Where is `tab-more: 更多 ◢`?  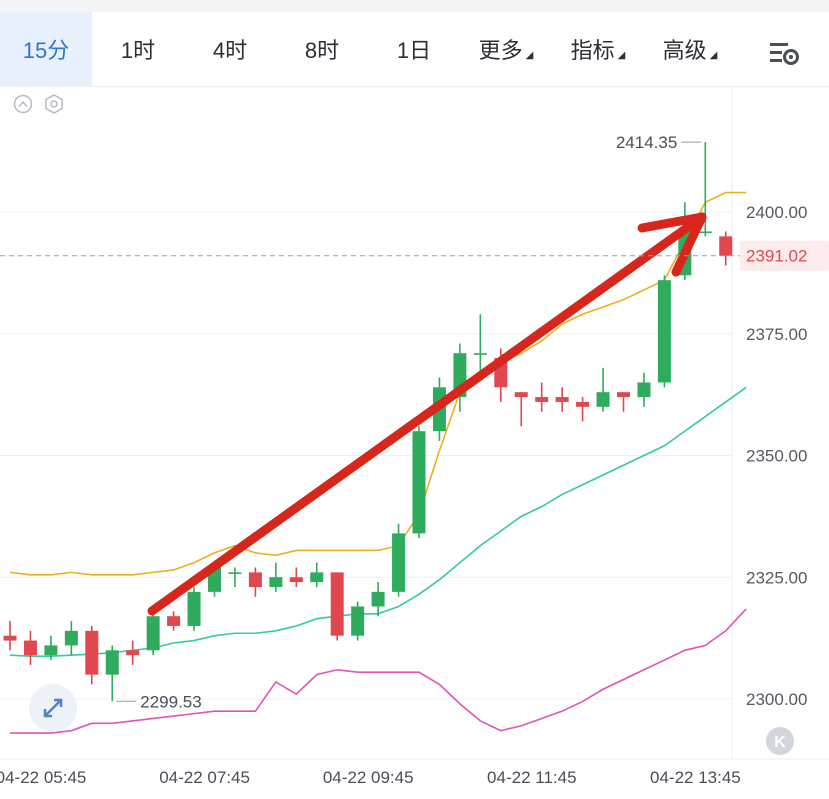 tab-more: 更多 ◢ is located at coordinates (506, 49).